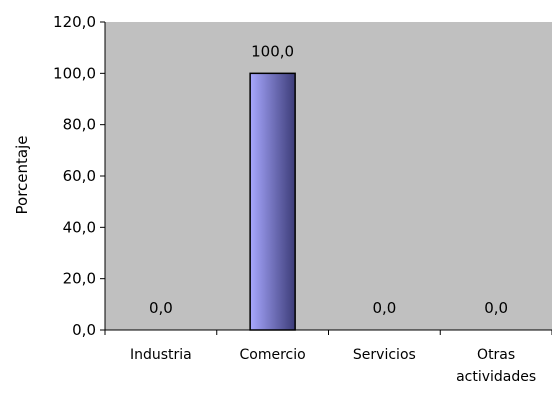  What do you see at coordinates (79, 279) in the screenshot?
I see `y-tick-label: 20,0` at bounding box center [79, 279].